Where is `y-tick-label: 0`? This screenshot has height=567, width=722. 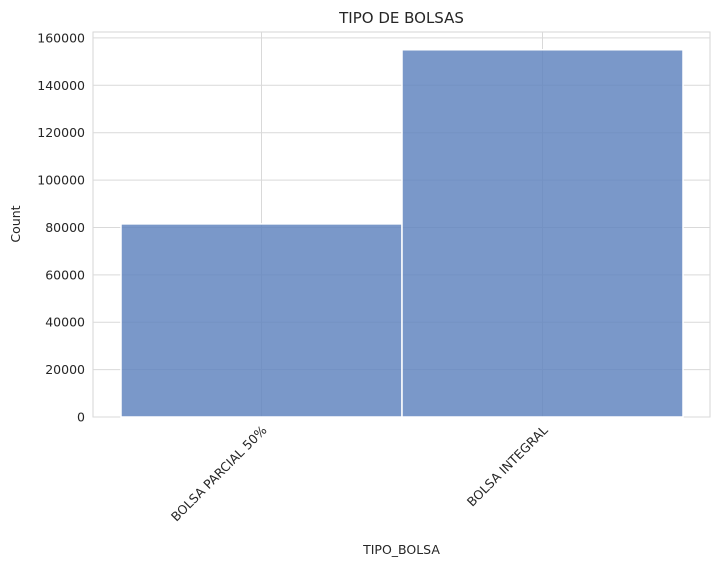 y-tick-label: 0 is located at coordinates (81, 417).